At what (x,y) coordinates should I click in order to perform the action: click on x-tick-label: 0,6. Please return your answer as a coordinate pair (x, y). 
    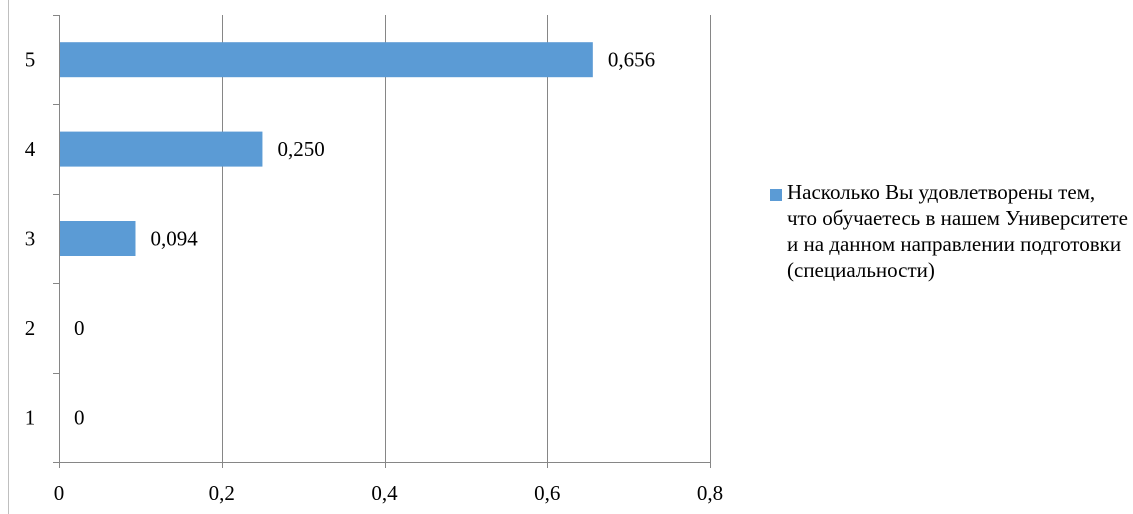
    Looking at the image, I should click on (547, 493).